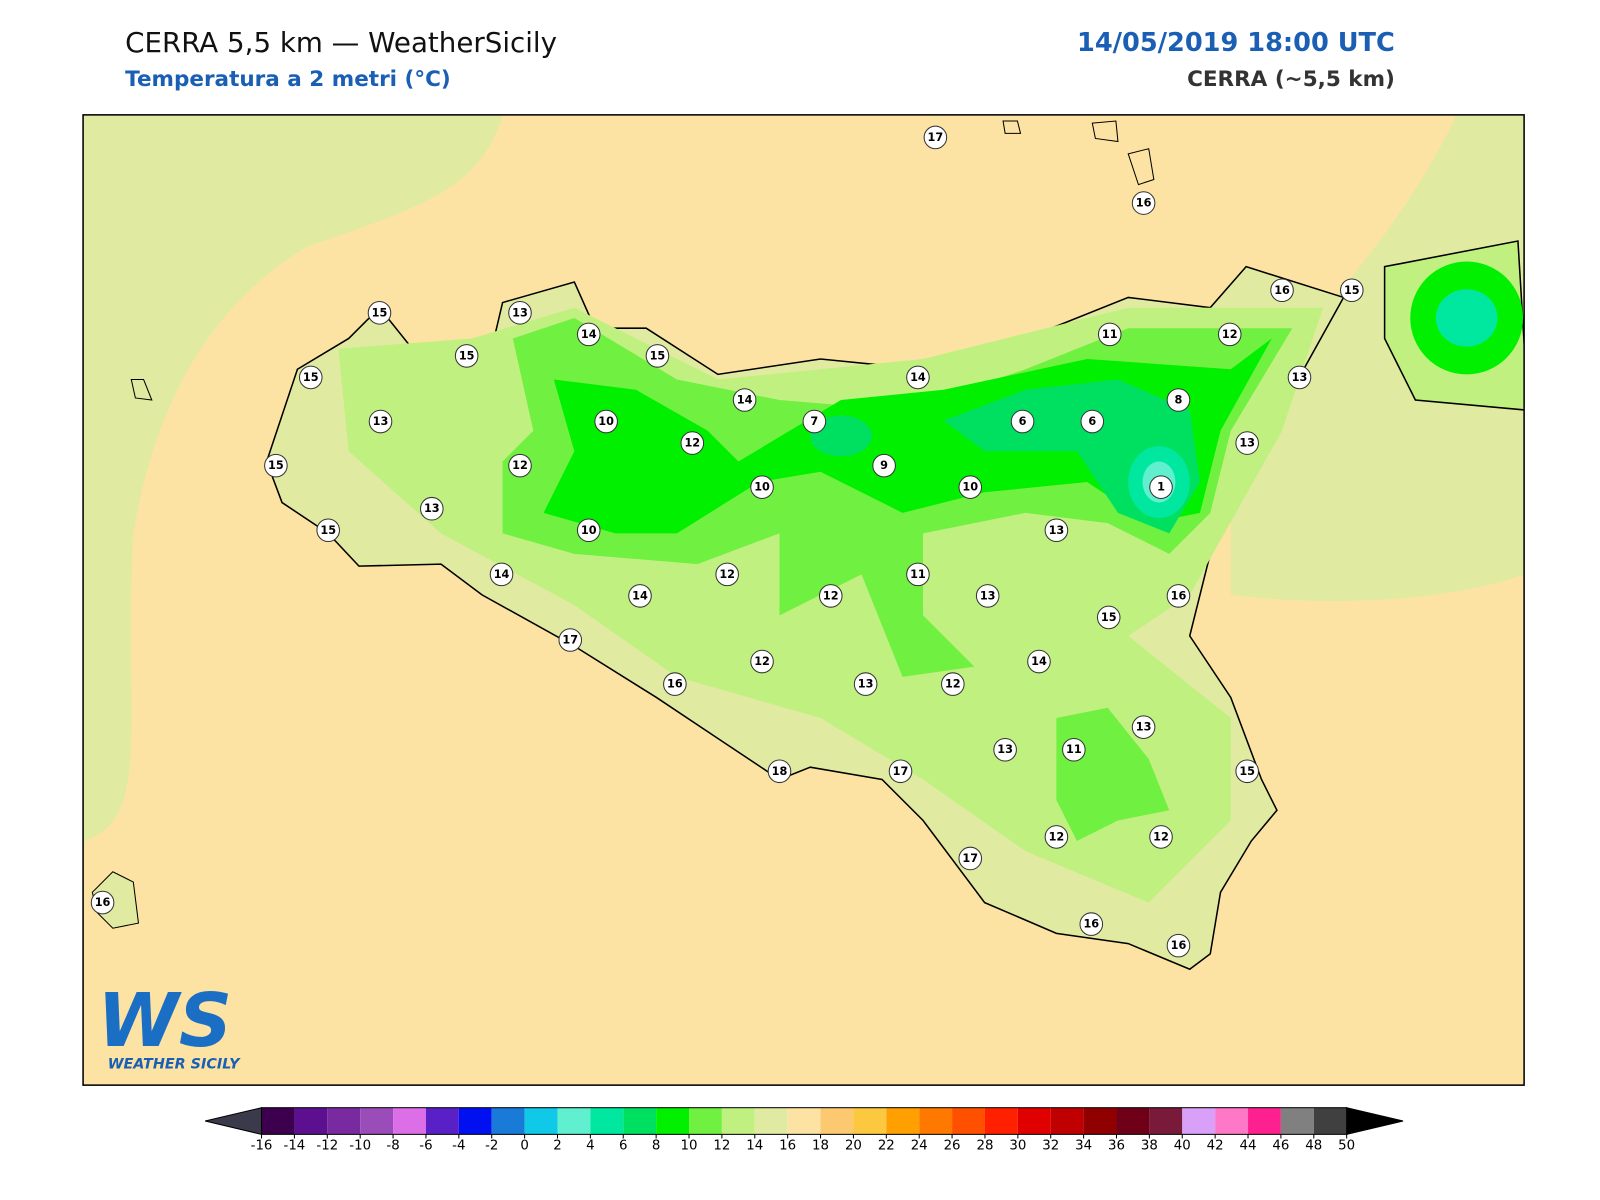 The height and width of the screenshot is (1200, 1600). What do you see at coordinates (341, 42) in the screenshot?
I see `title: CERRA 5,5 km — WeatherSicily` at bounding box center [341, 42].